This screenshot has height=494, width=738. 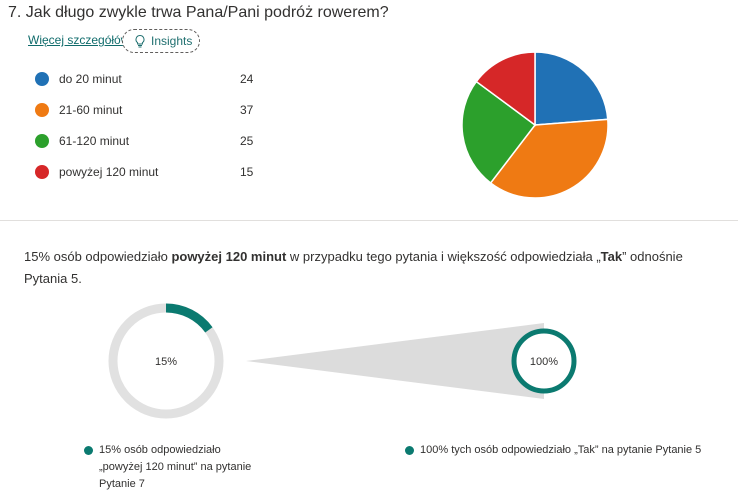 What do you see at coordinates (409, 450) in the screenshot?
I see `caption-right-dot` at bounding box center [409, 450].